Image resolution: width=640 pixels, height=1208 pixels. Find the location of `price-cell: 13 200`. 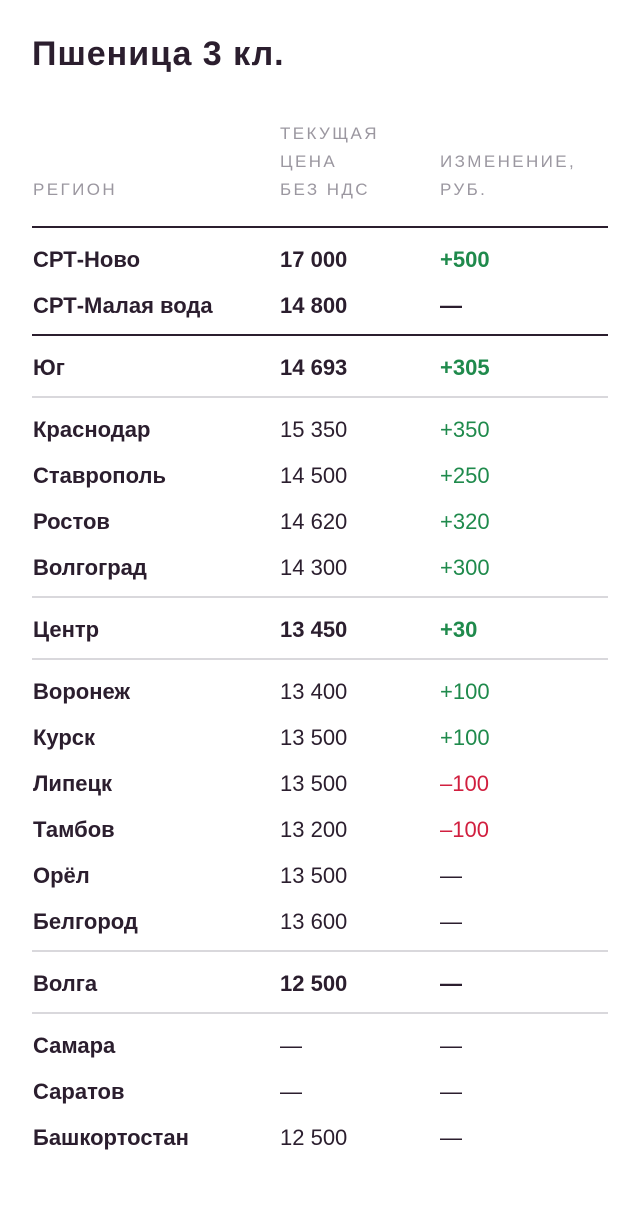

price-cell: 13 200 is located at coordinates (314, 829).